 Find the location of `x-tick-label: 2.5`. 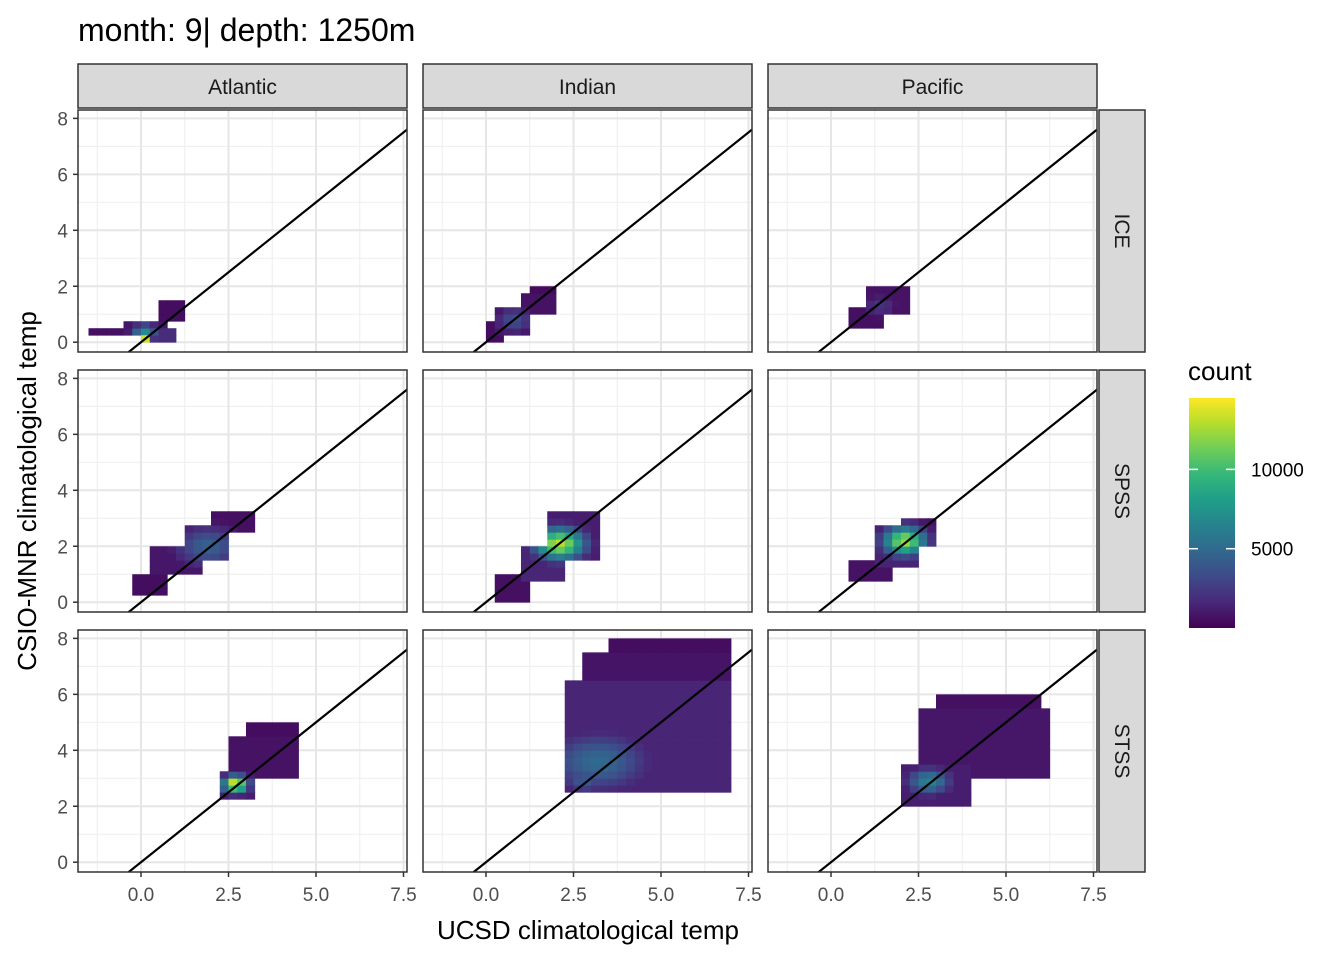

x-tick-label: 2.5 is located at coordinates (918, 895).